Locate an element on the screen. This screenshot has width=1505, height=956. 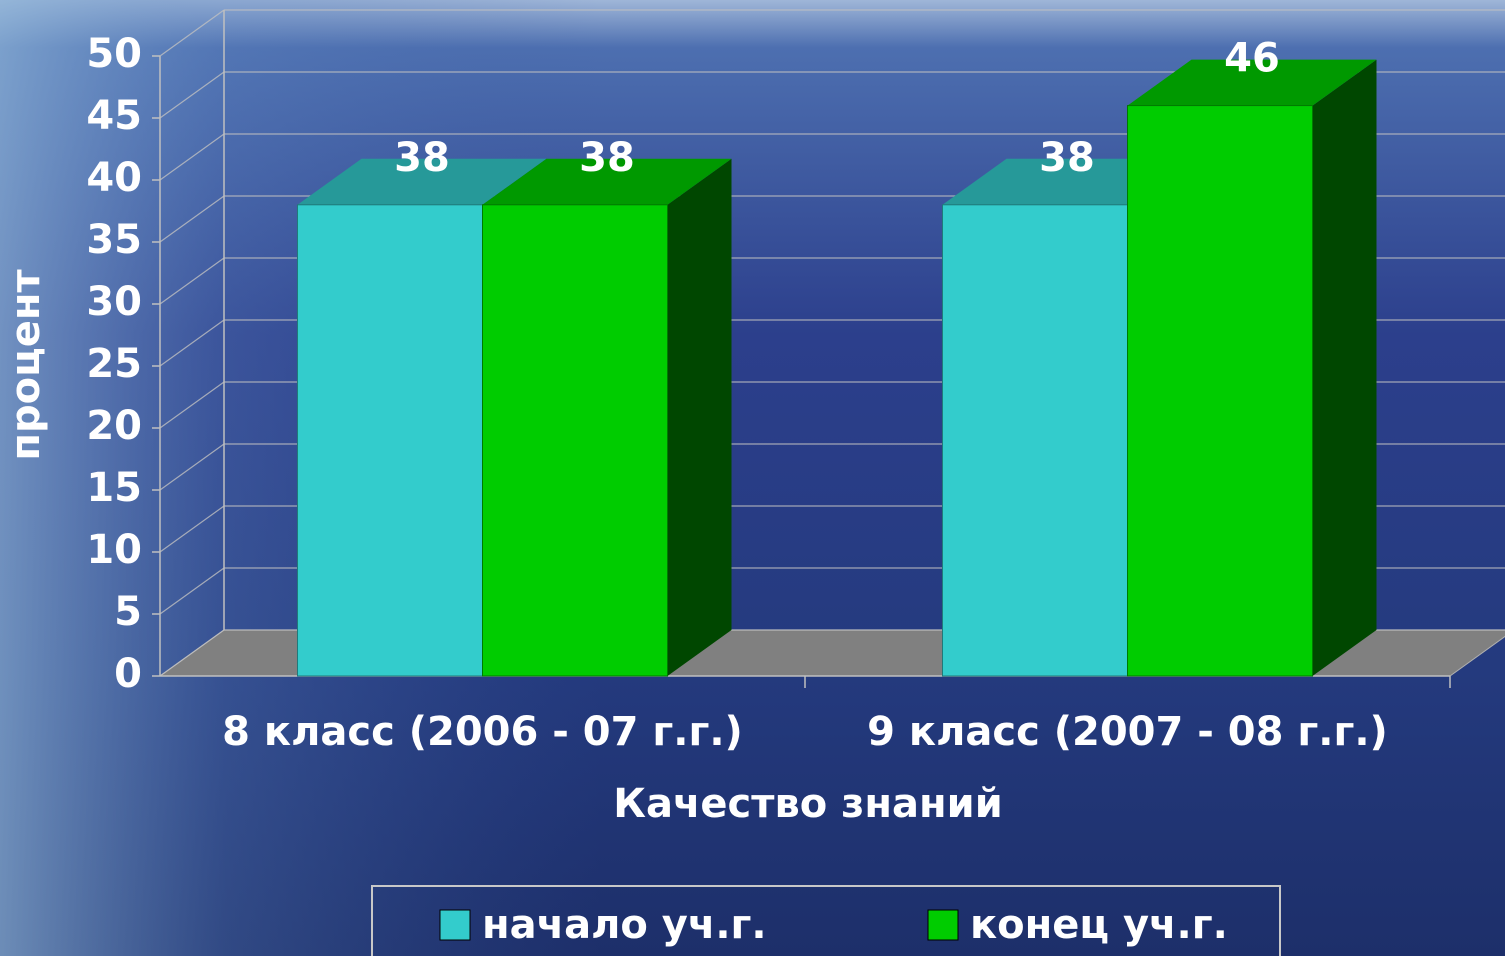
x-tick-label: 8 класс (2006 - 07 г.г.) is located at coordinates (482, 732).